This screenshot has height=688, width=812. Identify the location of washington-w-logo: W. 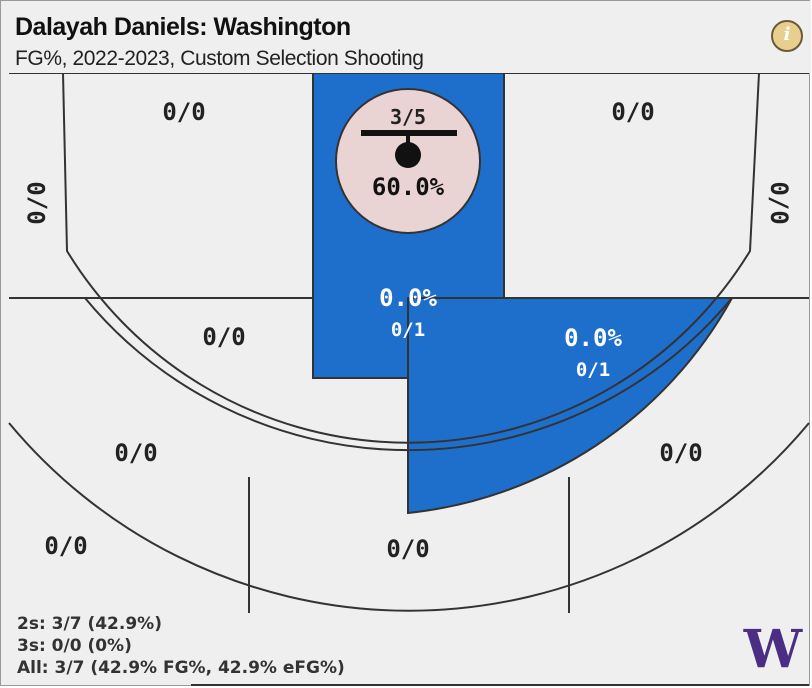
(773, 647).